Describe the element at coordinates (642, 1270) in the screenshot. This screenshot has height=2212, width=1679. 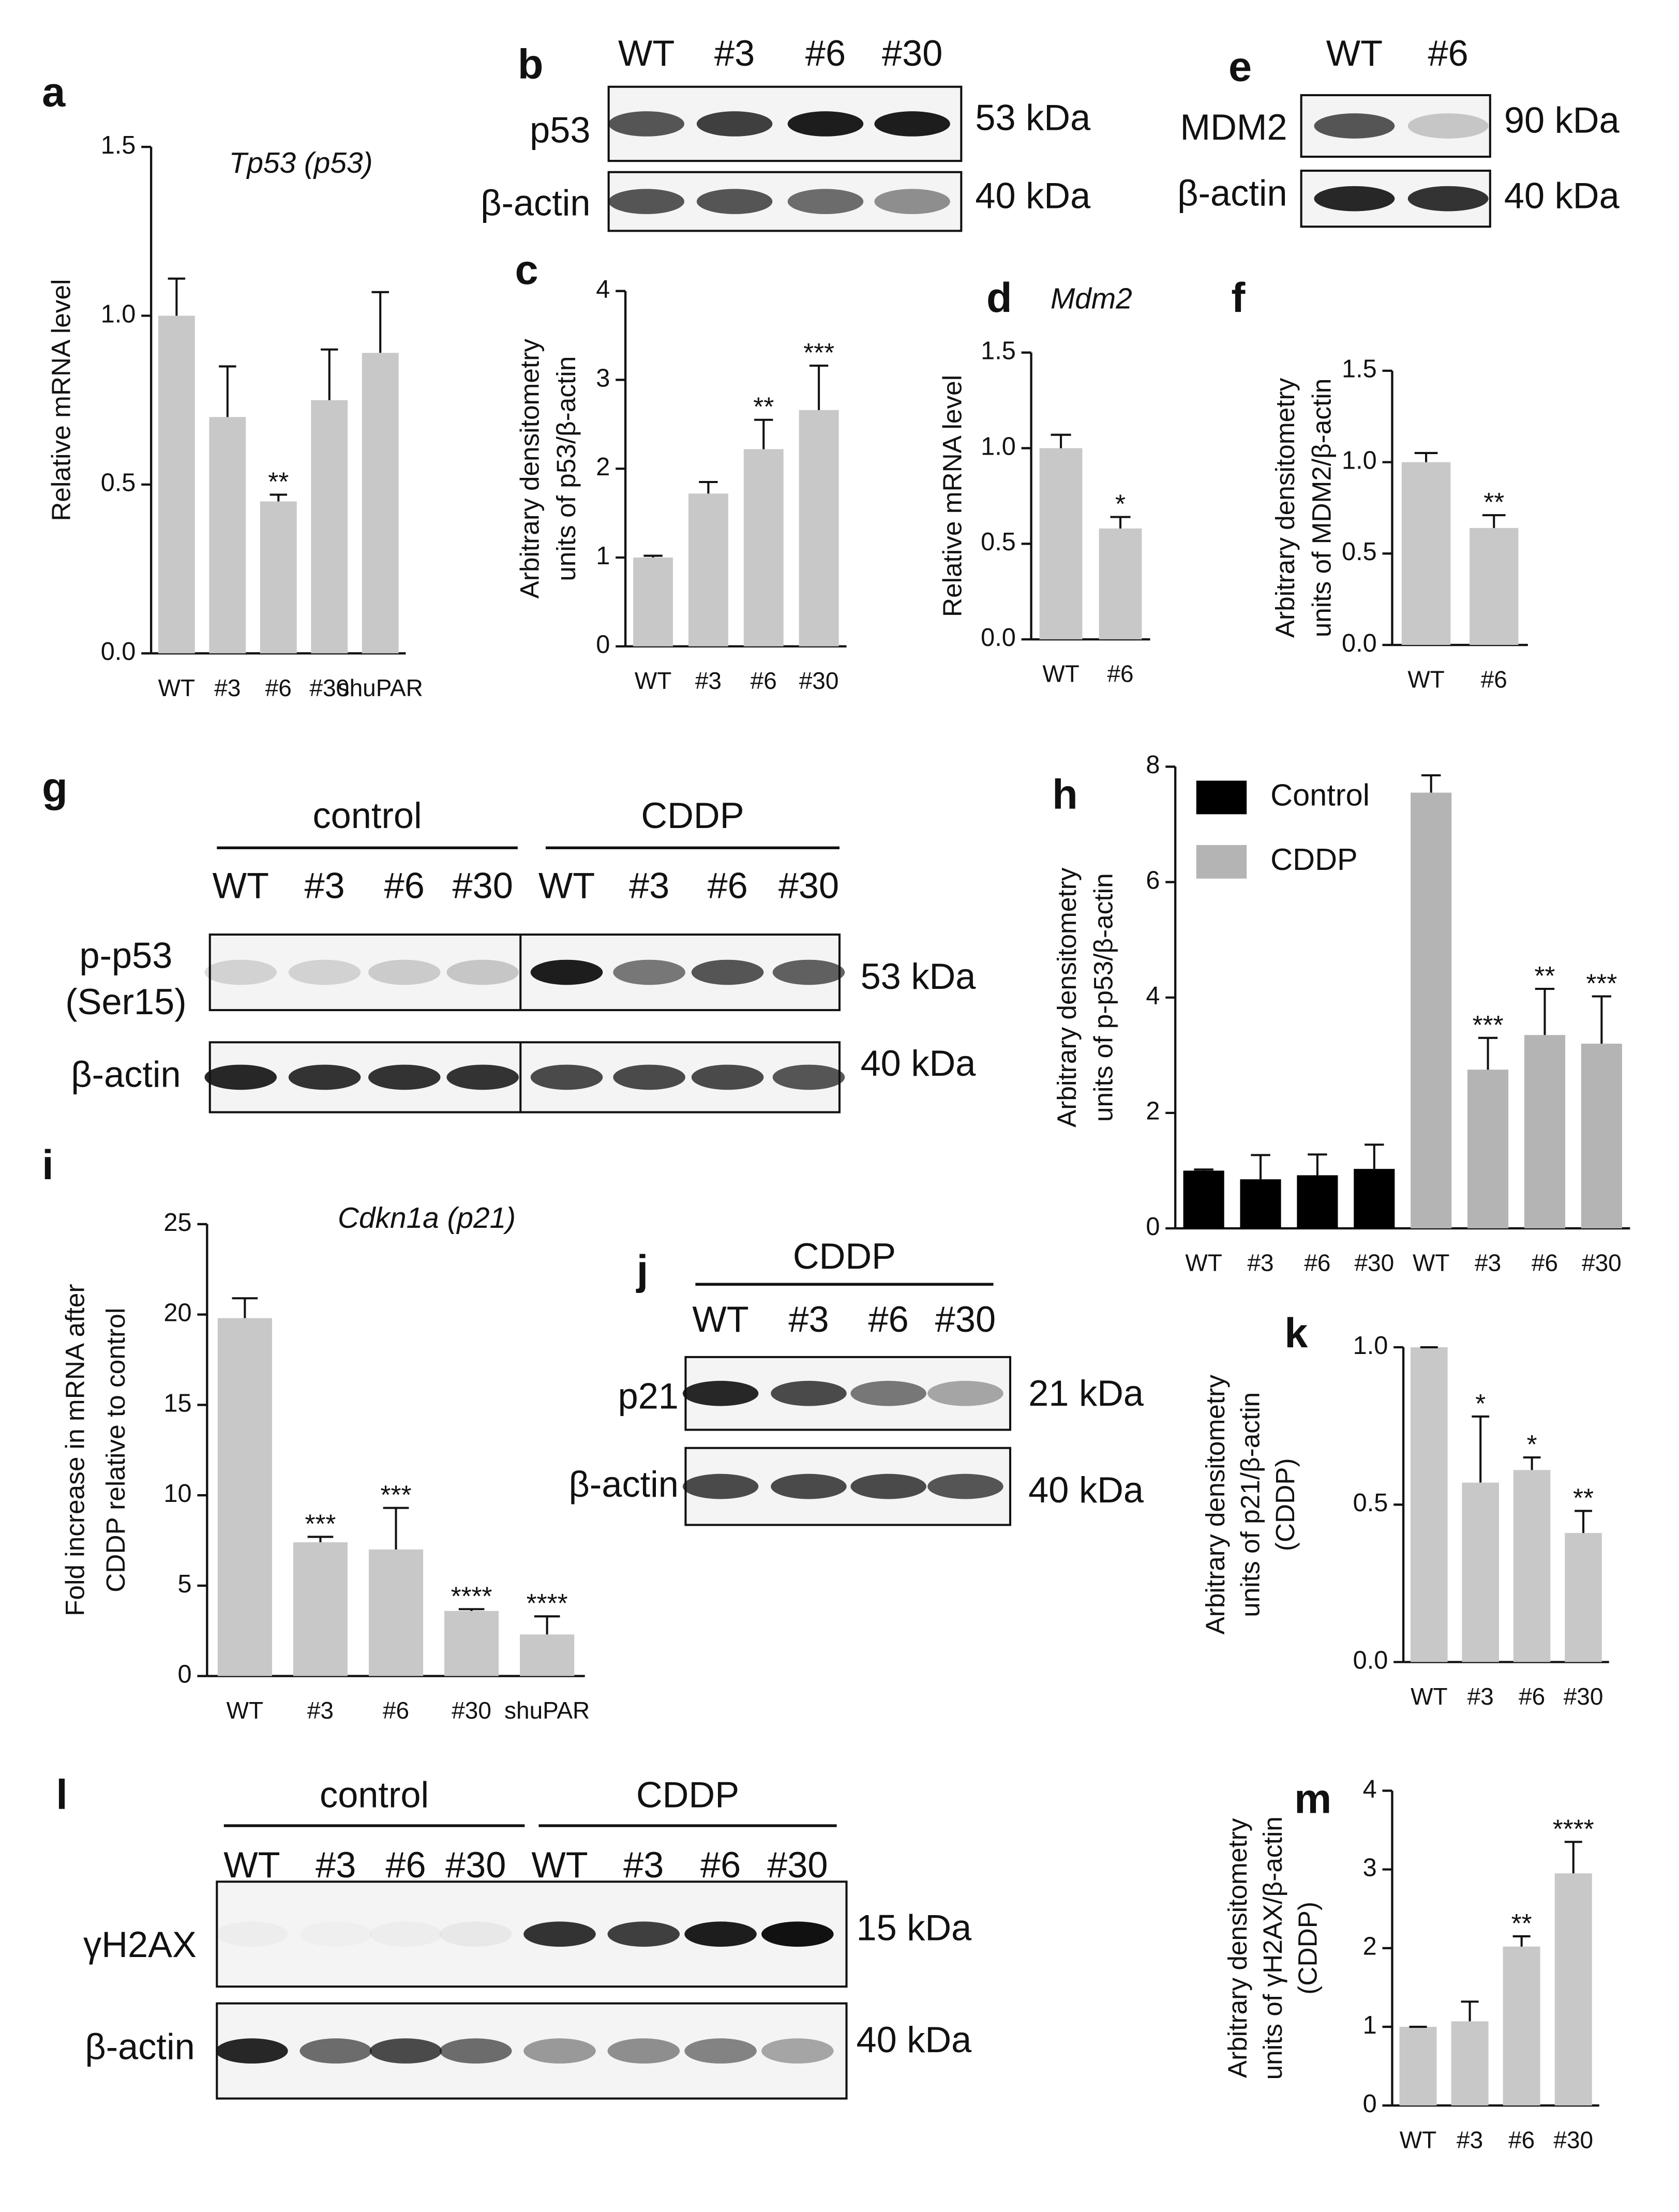
I see `panel-label: j` at that location.